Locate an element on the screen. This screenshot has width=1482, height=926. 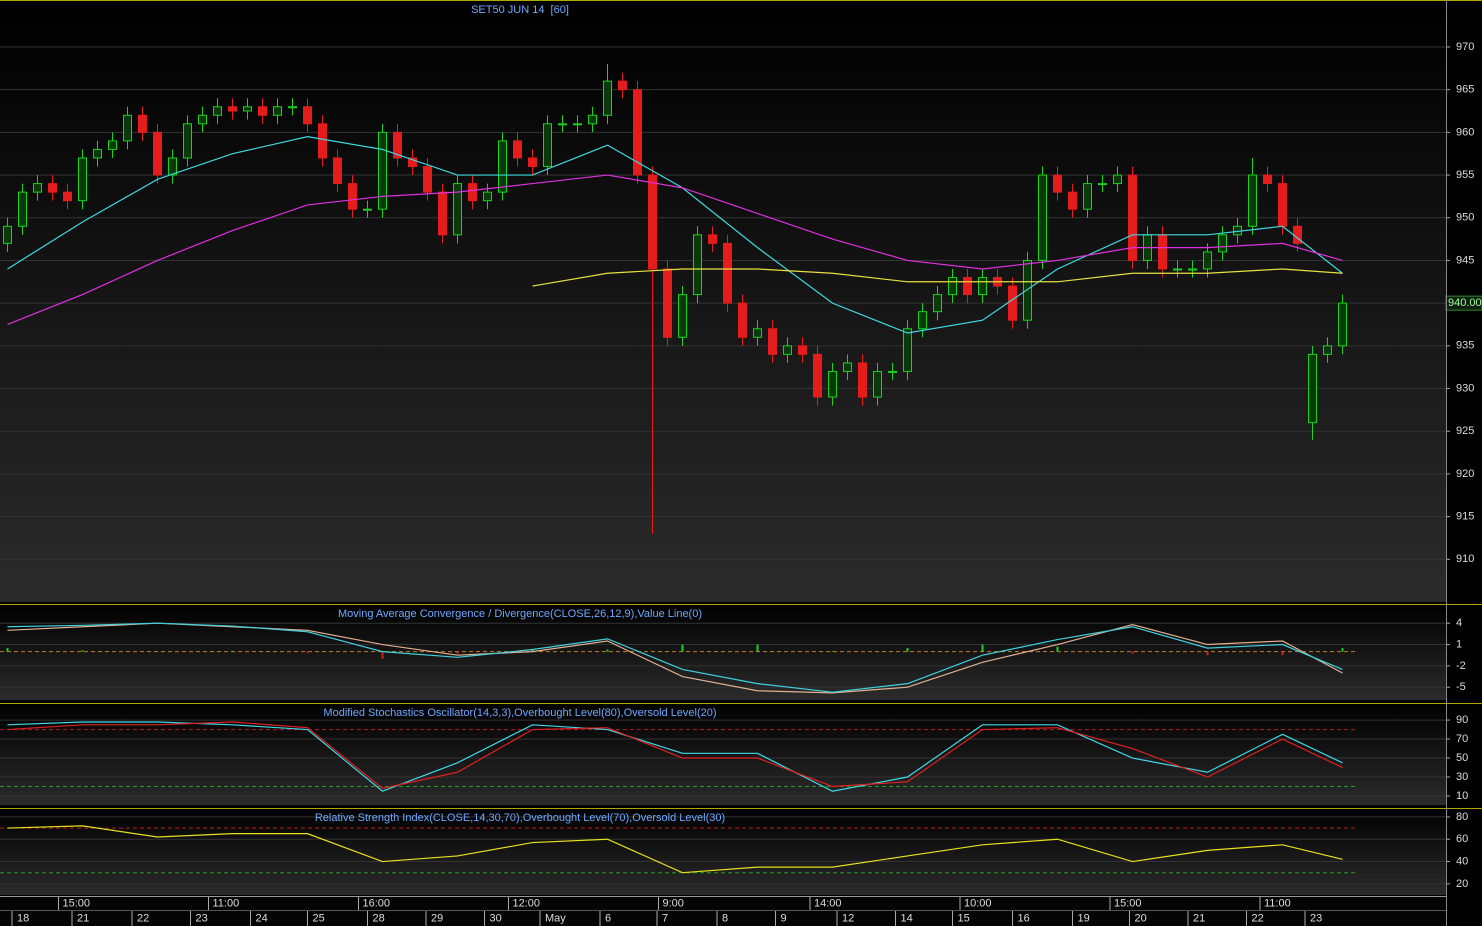
panel-title: SET50 JUN 14 [60] is located at coordinates (520, 10).